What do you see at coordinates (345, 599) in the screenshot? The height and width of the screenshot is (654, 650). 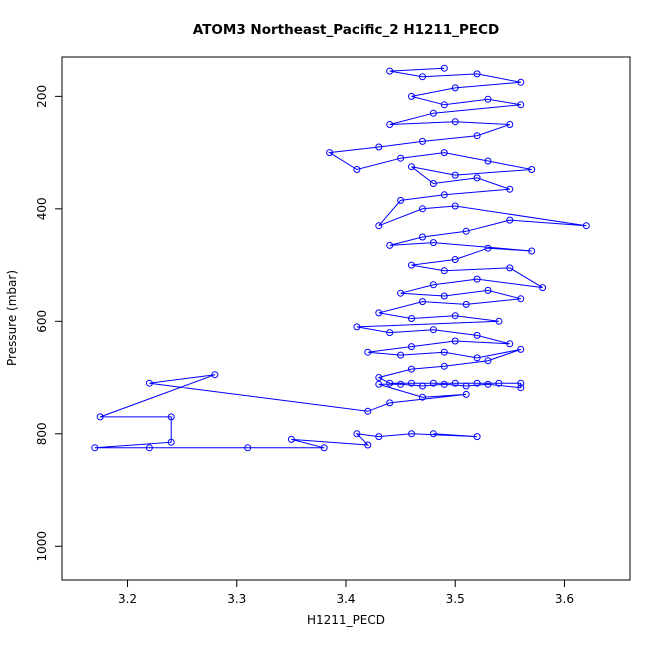 I see `x-tick-label: 3.4` at bounding box center [345, 599].